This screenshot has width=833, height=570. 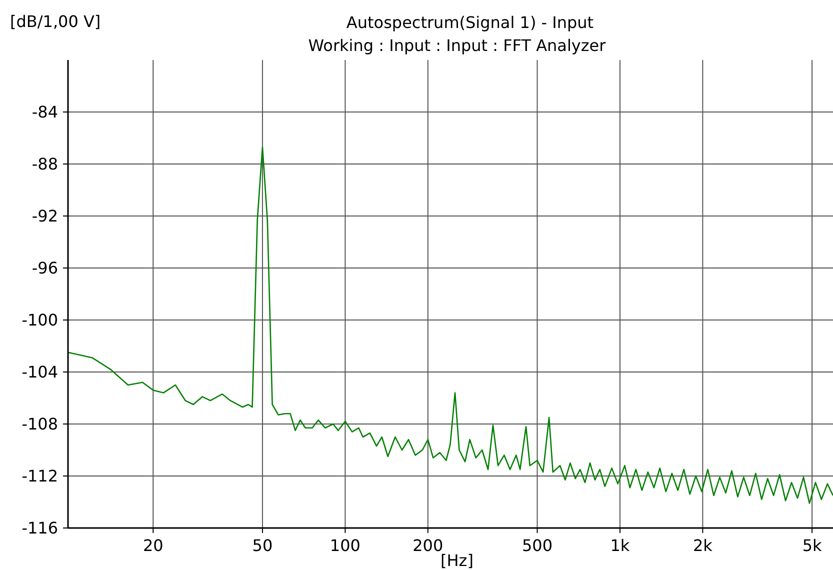 I want to click on x-tick-label: 2k, so click(x=703, y=545).